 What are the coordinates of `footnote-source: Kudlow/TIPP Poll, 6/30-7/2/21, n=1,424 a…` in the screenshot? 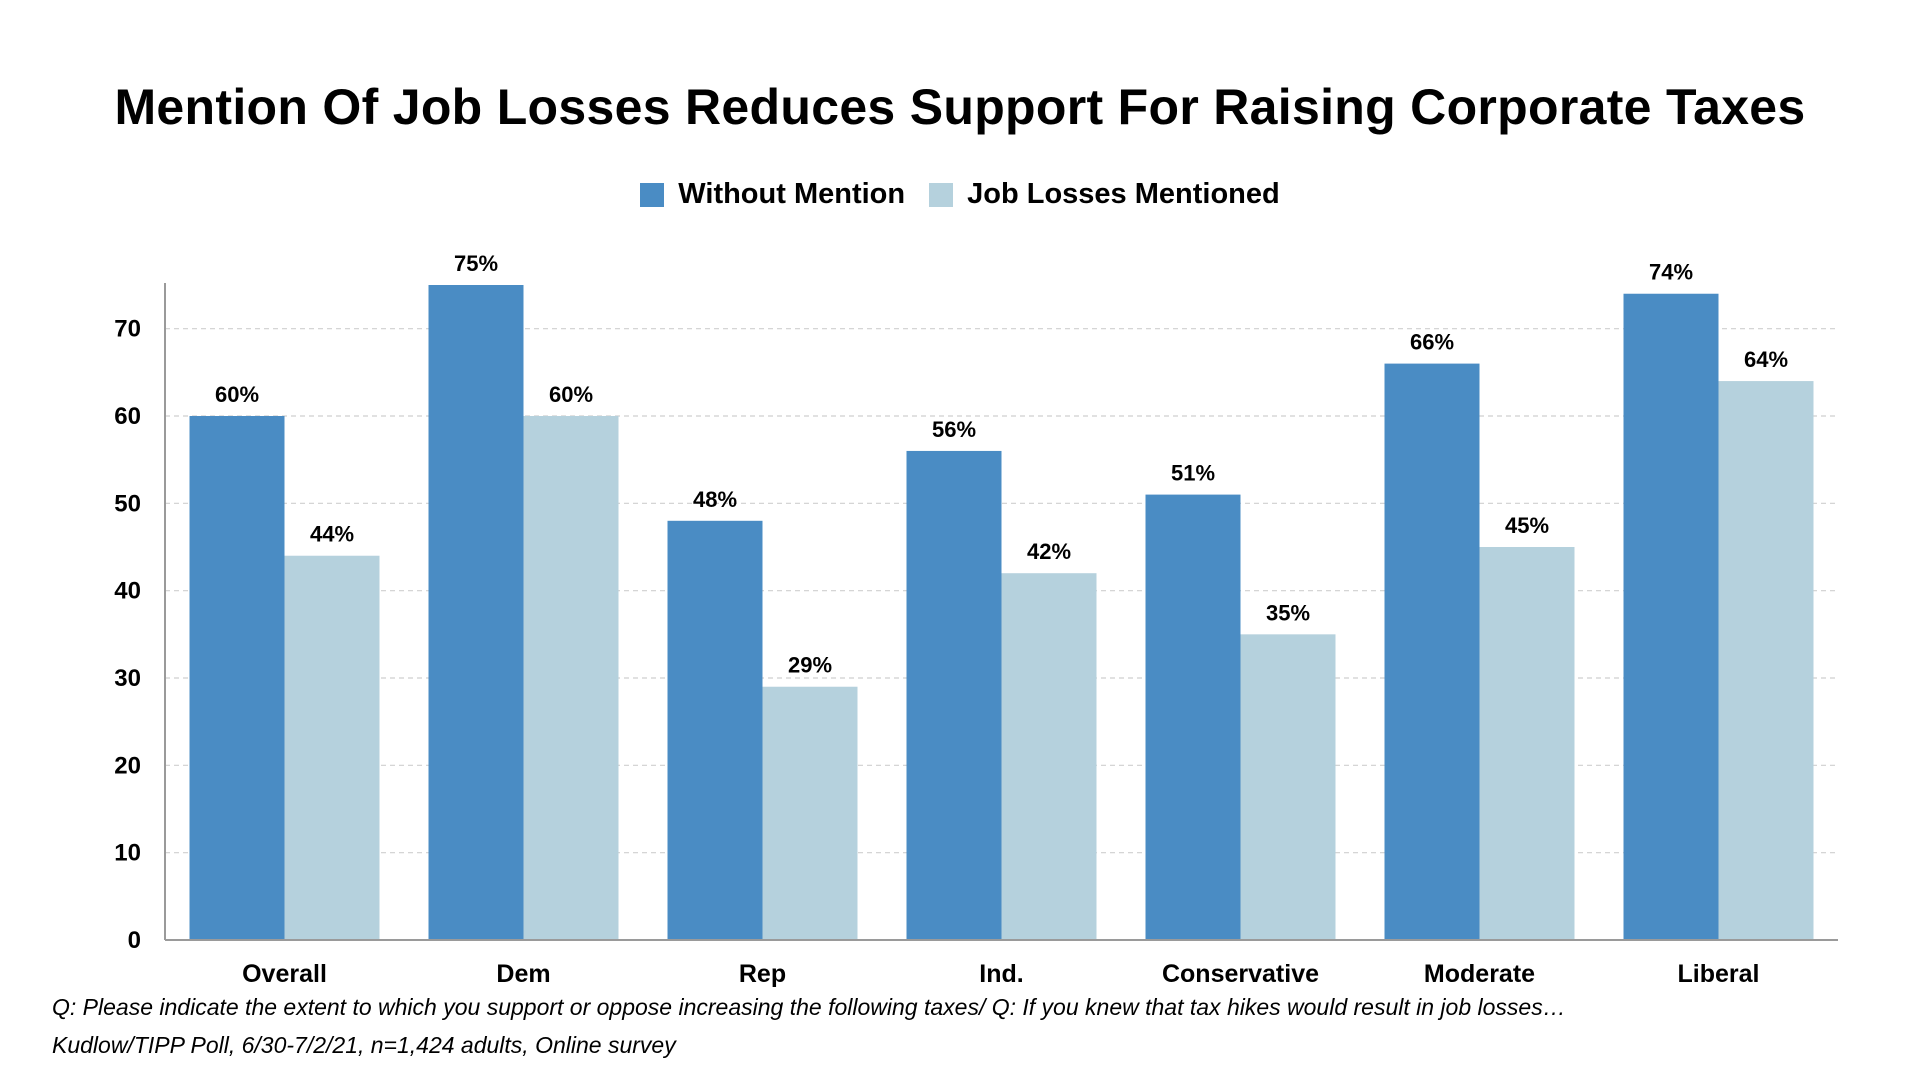 It's located at (364, 1045).